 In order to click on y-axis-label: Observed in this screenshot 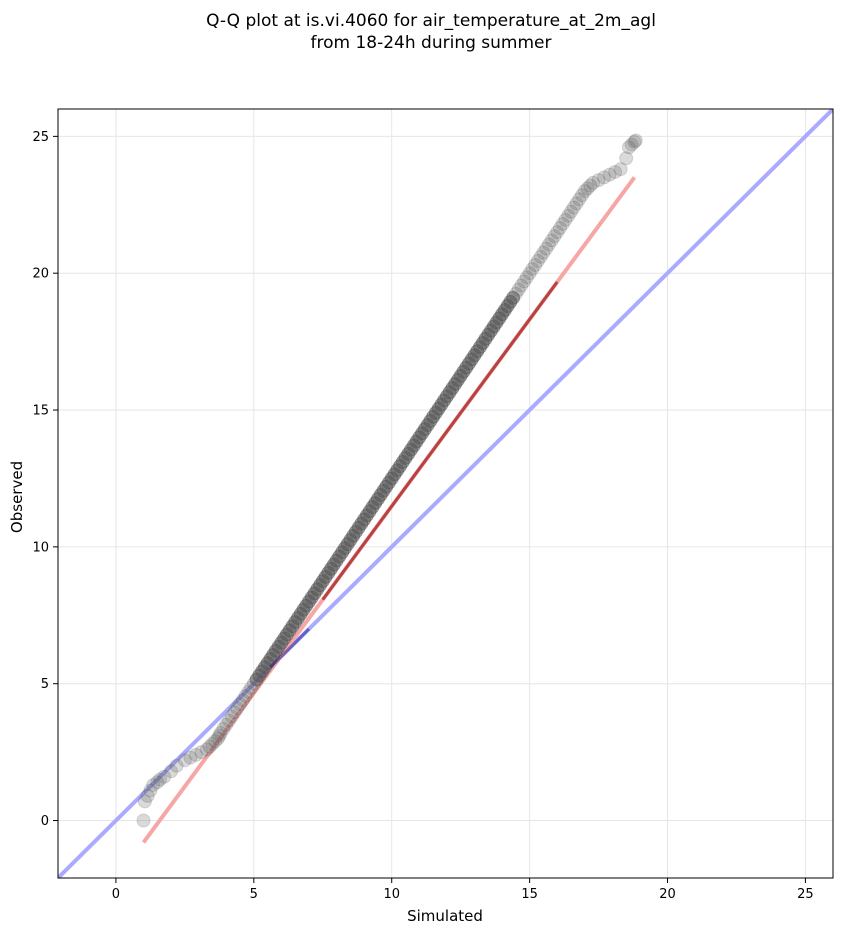, I will do `click(17, 497)`.